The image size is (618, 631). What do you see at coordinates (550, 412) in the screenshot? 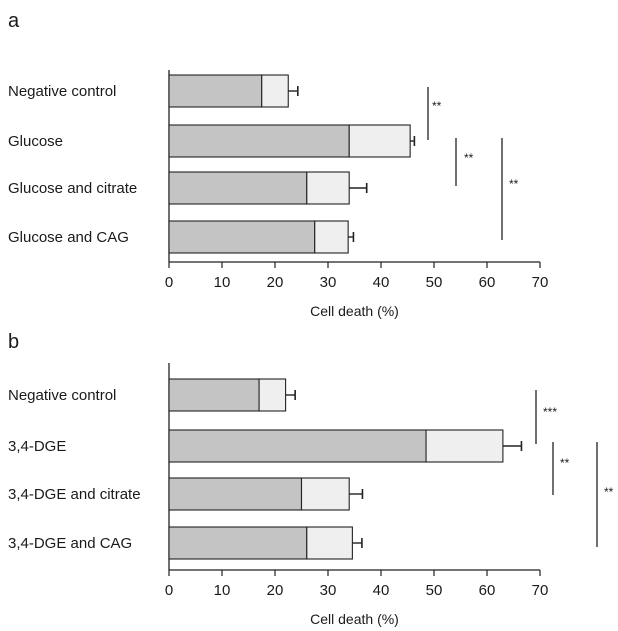
I see `significance-label: ***` at bounding box center [550, 412].